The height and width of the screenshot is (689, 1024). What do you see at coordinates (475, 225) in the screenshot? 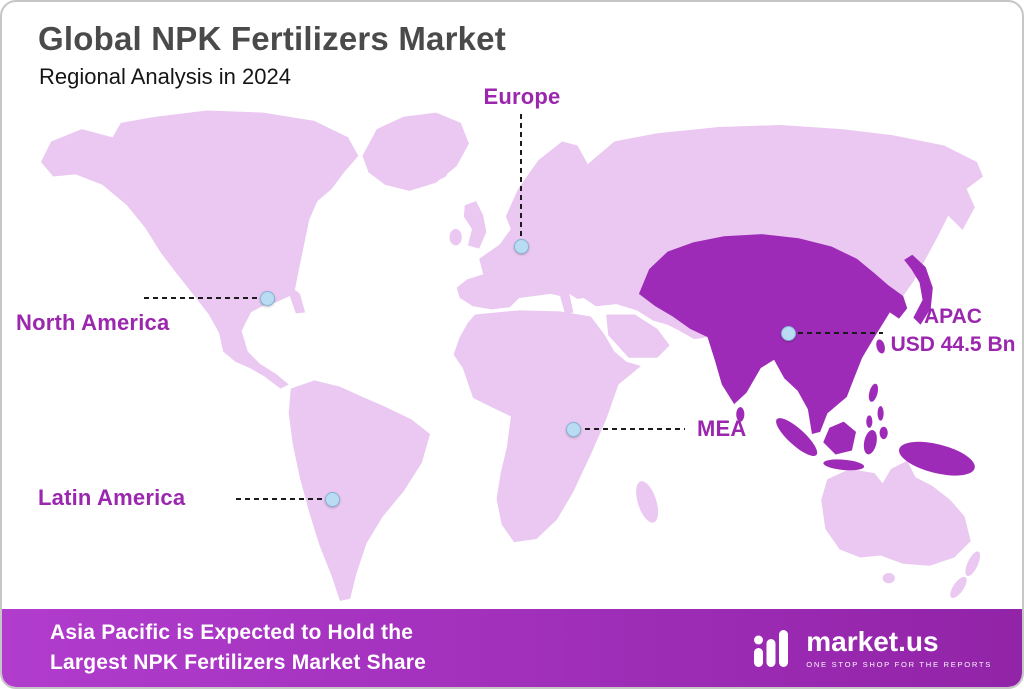
I see `island-uk` at bounding box center [475, 225].